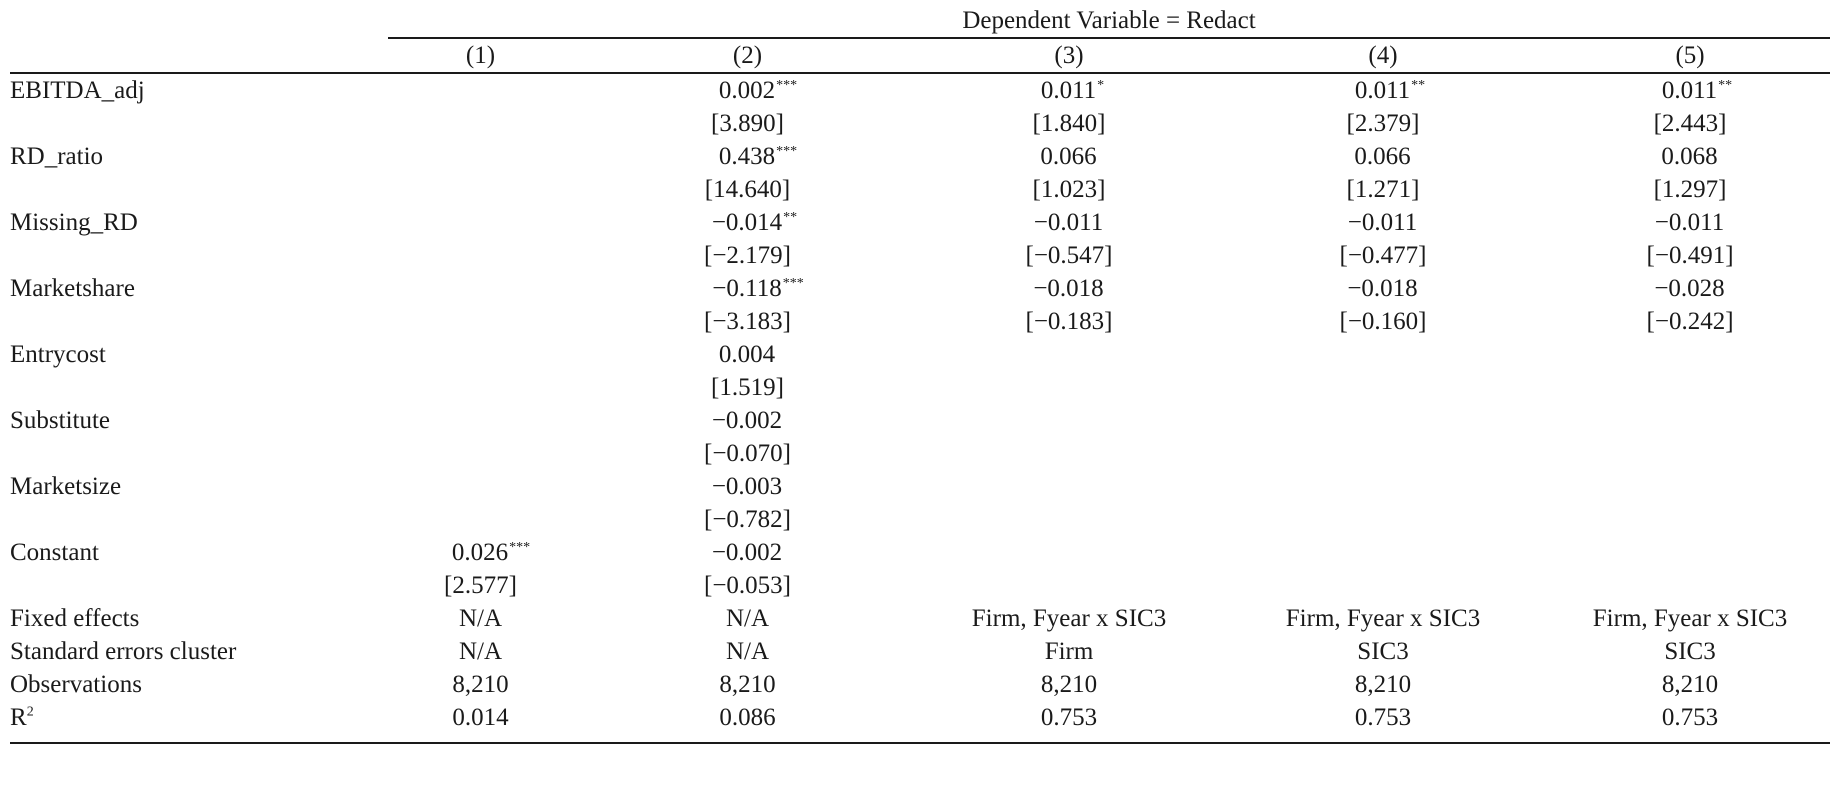 This screenshot has width=1839, height=795. Describe the element at coordinates (920, 420) in the screenshot. I see `coefficient-row: Substitute −0.002` at that location.